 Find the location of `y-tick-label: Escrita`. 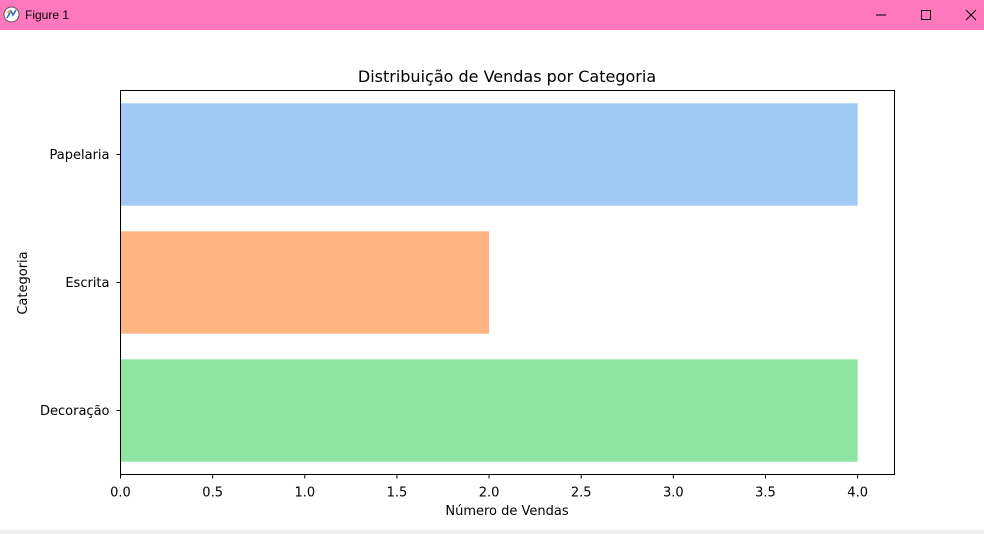

y-tick-label: Escrita is located at coordinates (87, 283).